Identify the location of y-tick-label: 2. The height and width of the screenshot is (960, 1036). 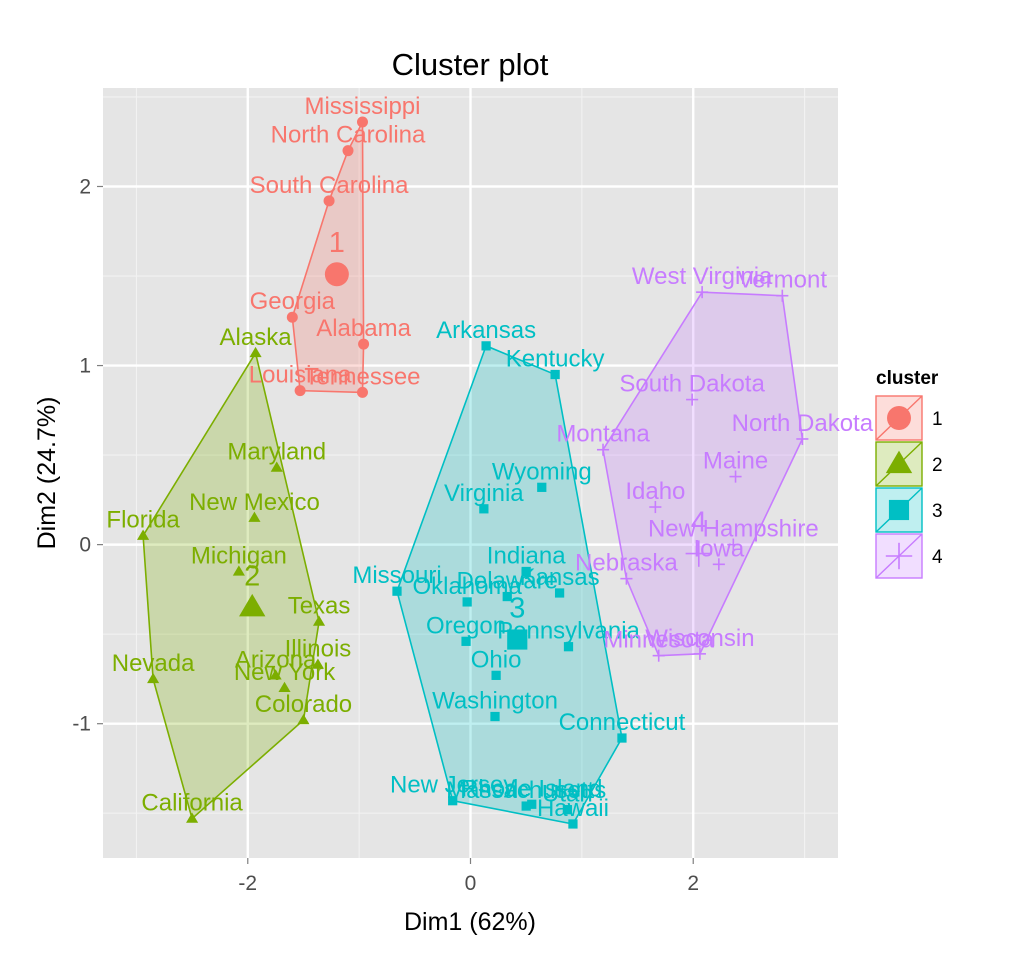
(85, 186).